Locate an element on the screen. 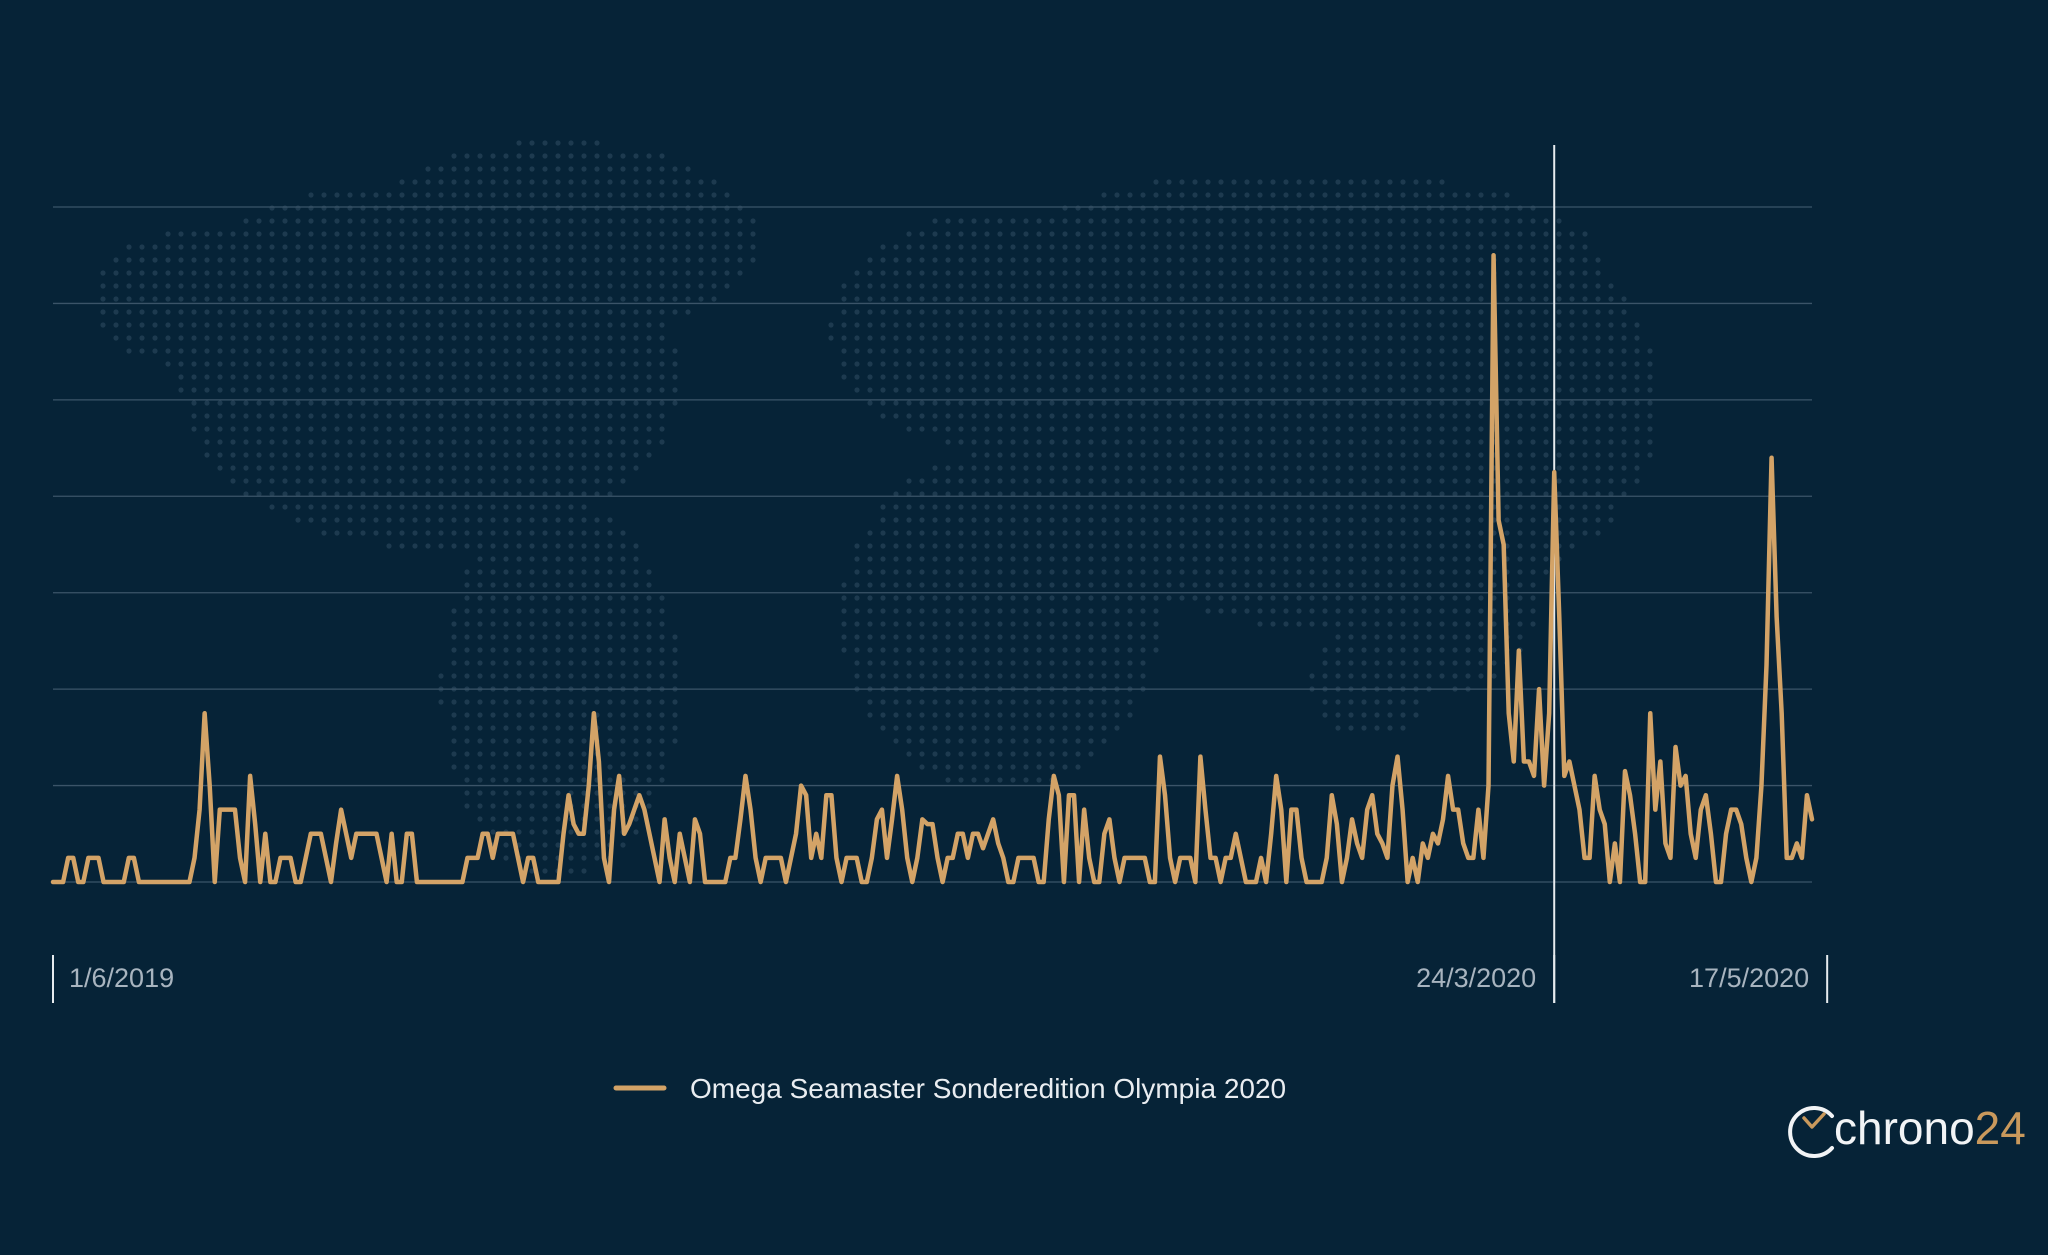 The image size is (2048, 1255). x-tick-label: 1/6/2019 is located at coordinates (121, 978).